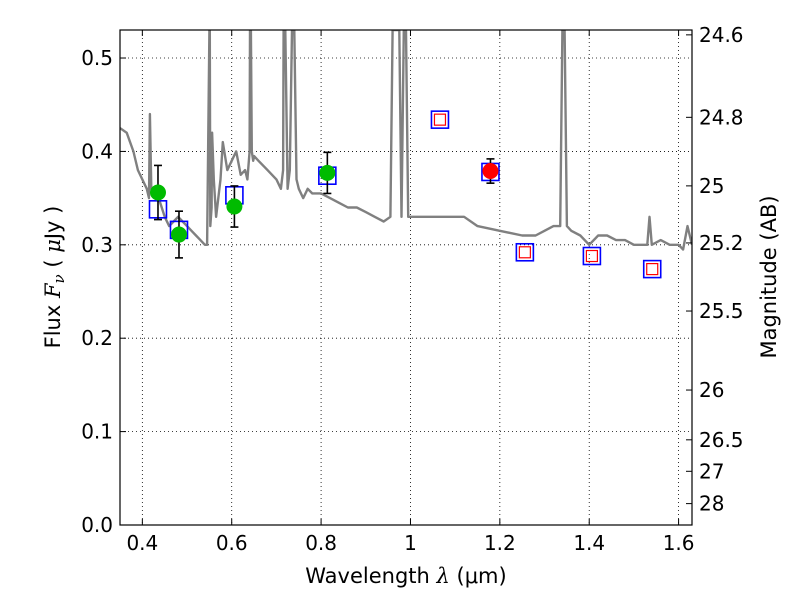 The image size is (800, 600). What do you see at coordinates (679, 543) in the screenshot?
I see `x-tick-label: 1.6` at bounding box center [679, 543].